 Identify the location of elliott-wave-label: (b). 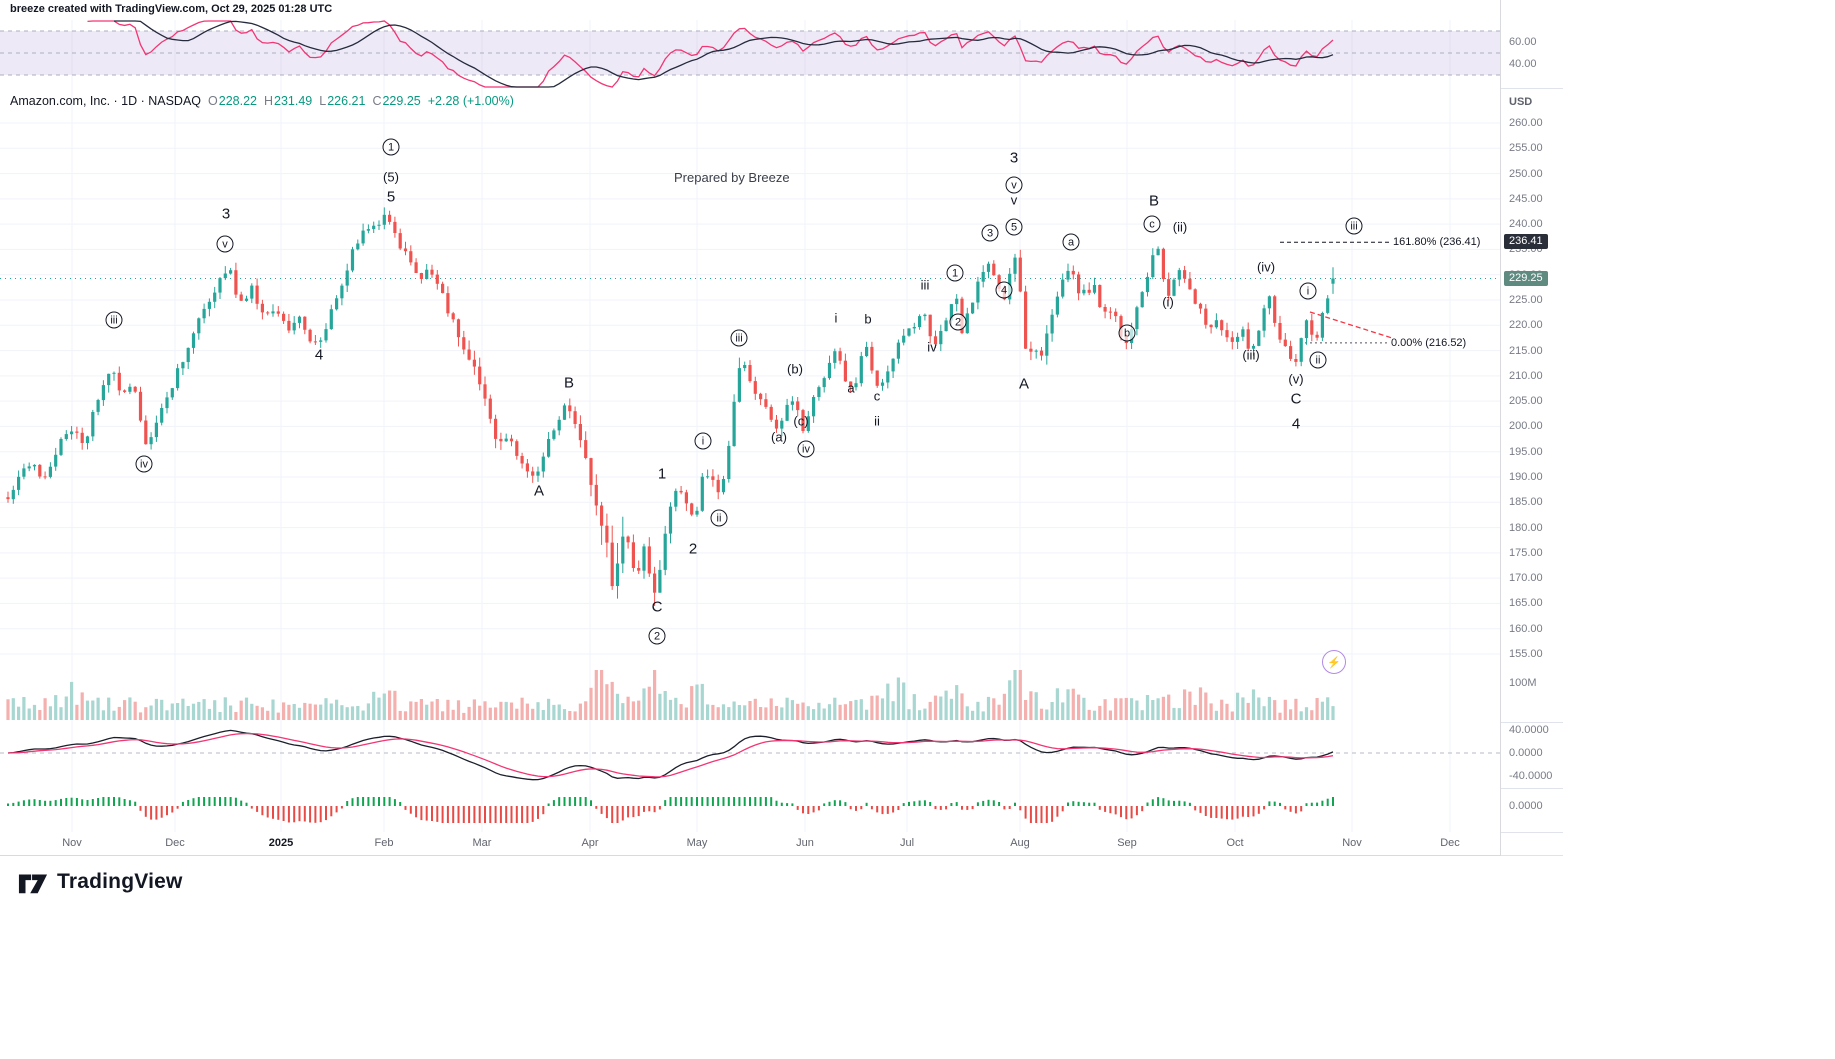
(795, 369).